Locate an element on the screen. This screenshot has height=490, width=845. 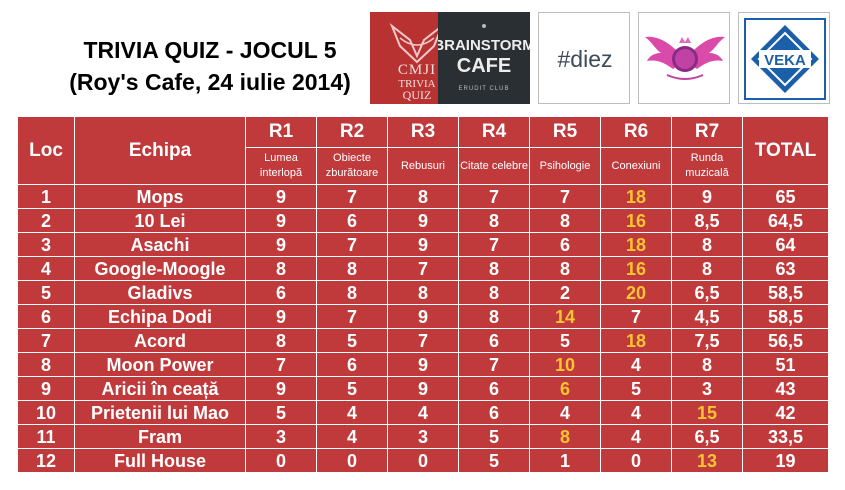
roys-logo-graphic is located at coordinates (685, 58).